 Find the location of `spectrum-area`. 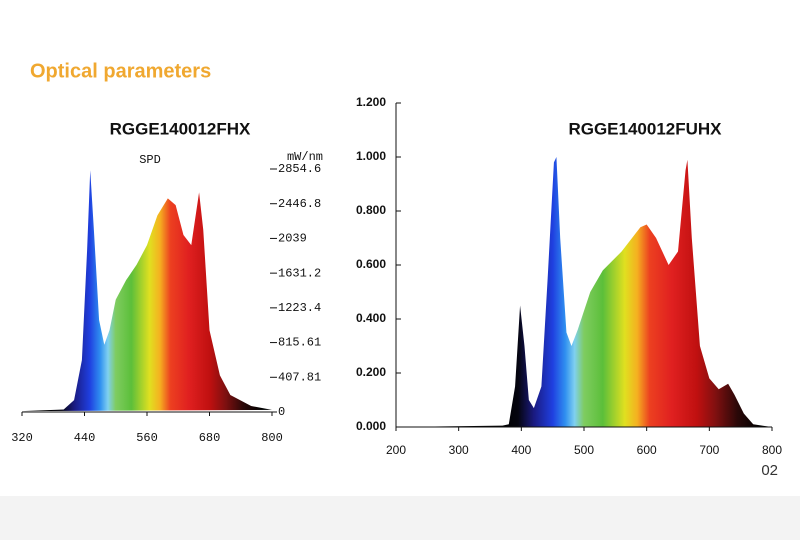

spectrum-area is located at coordinates (147, 291).